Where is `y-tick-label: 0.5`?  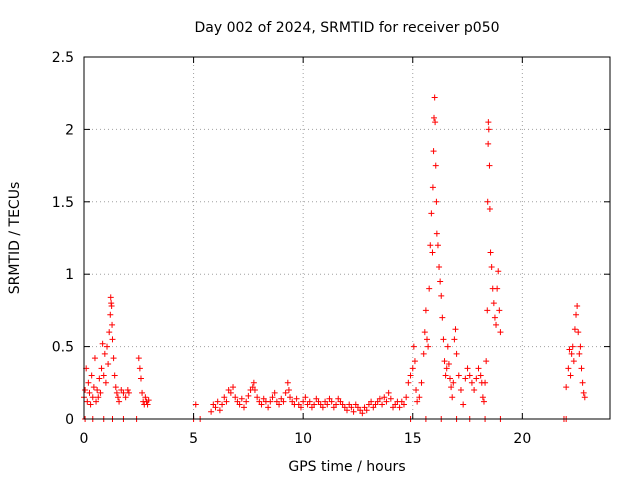 y-tick-label: 0.5 is located at coordinates (63, 348).